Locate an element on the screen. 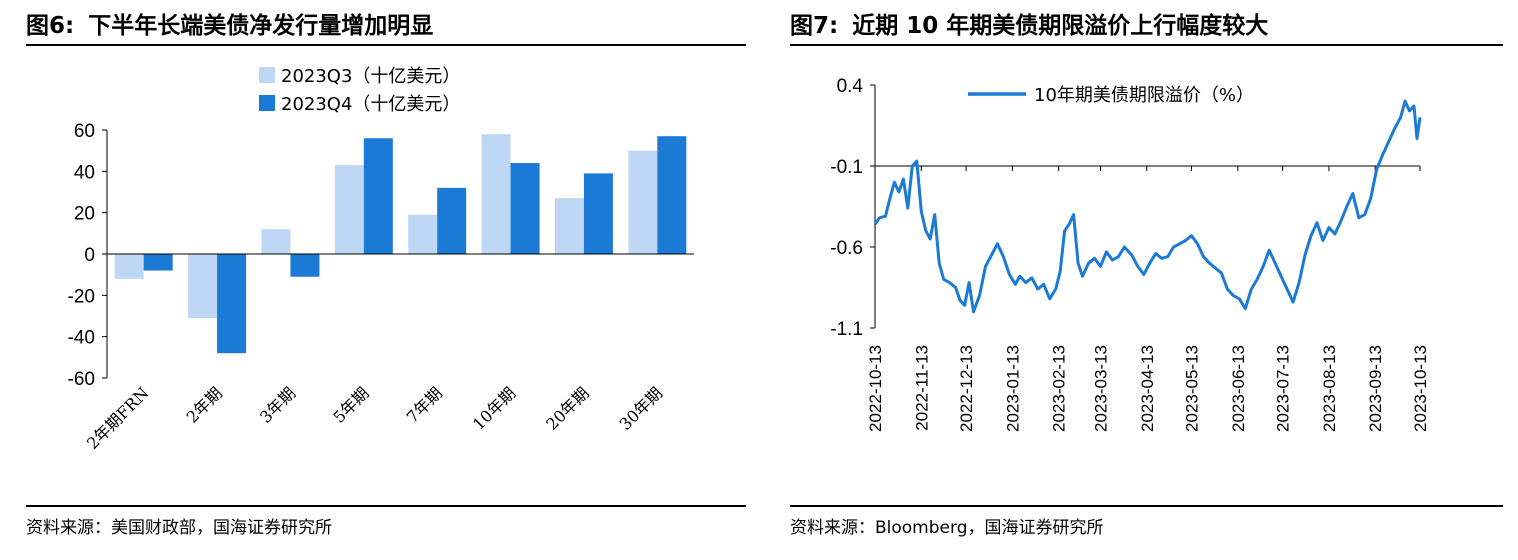 Image resolution: width=1518 pixels, height=560 pixels. legend-label: 2023Q4（十亿美元） is located at coordinates (370, 104).